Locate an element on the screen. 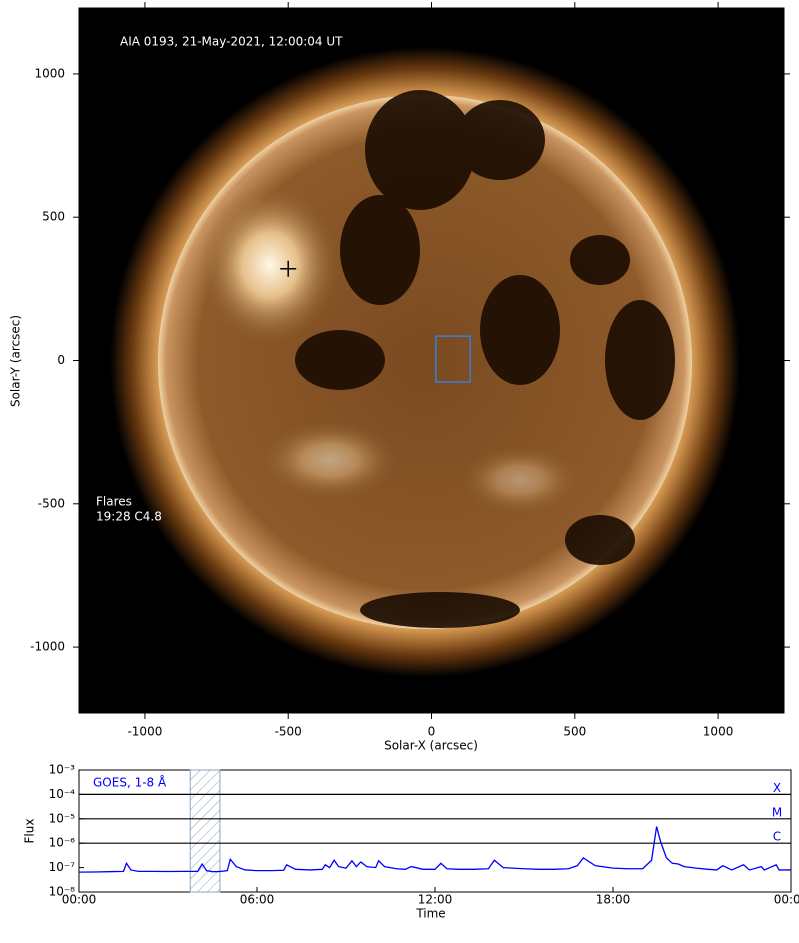 The height and width of the screenshot is (943, 799). y-tick-label: 10⁻³ is located at coordinates (62, 770).